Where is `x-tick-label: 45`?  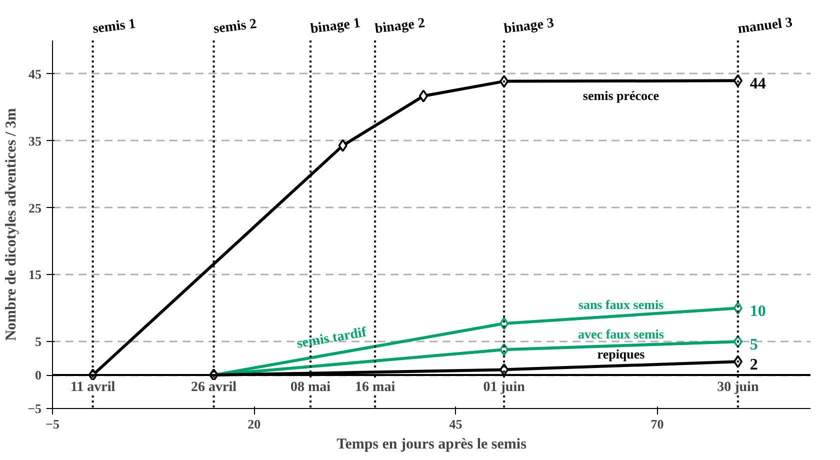 x-tick-label: 45 is located at coordinates (456, 424).